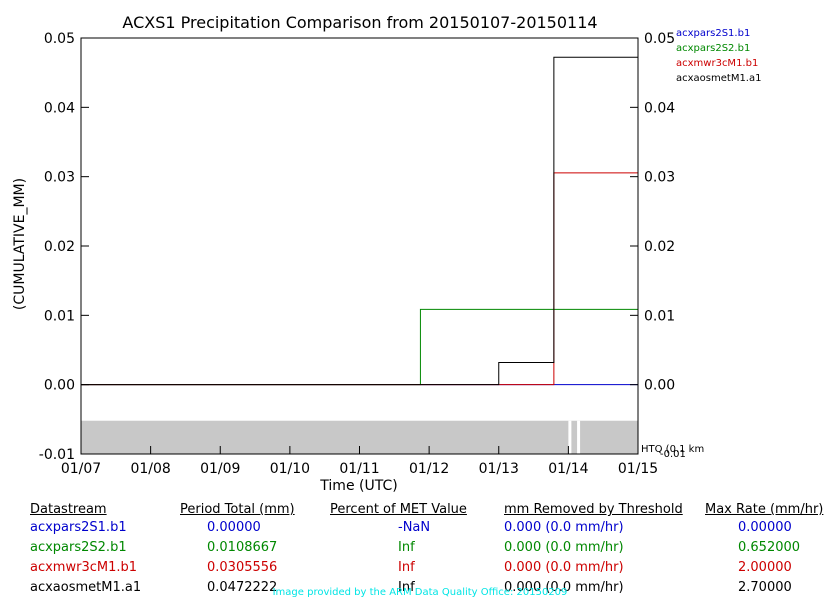 The height and width of the screenshot is (600, 840). Describe the element at coordinates (659, 316) in the screenshot. I see `y-tick-label-right: 0.01` at that location.